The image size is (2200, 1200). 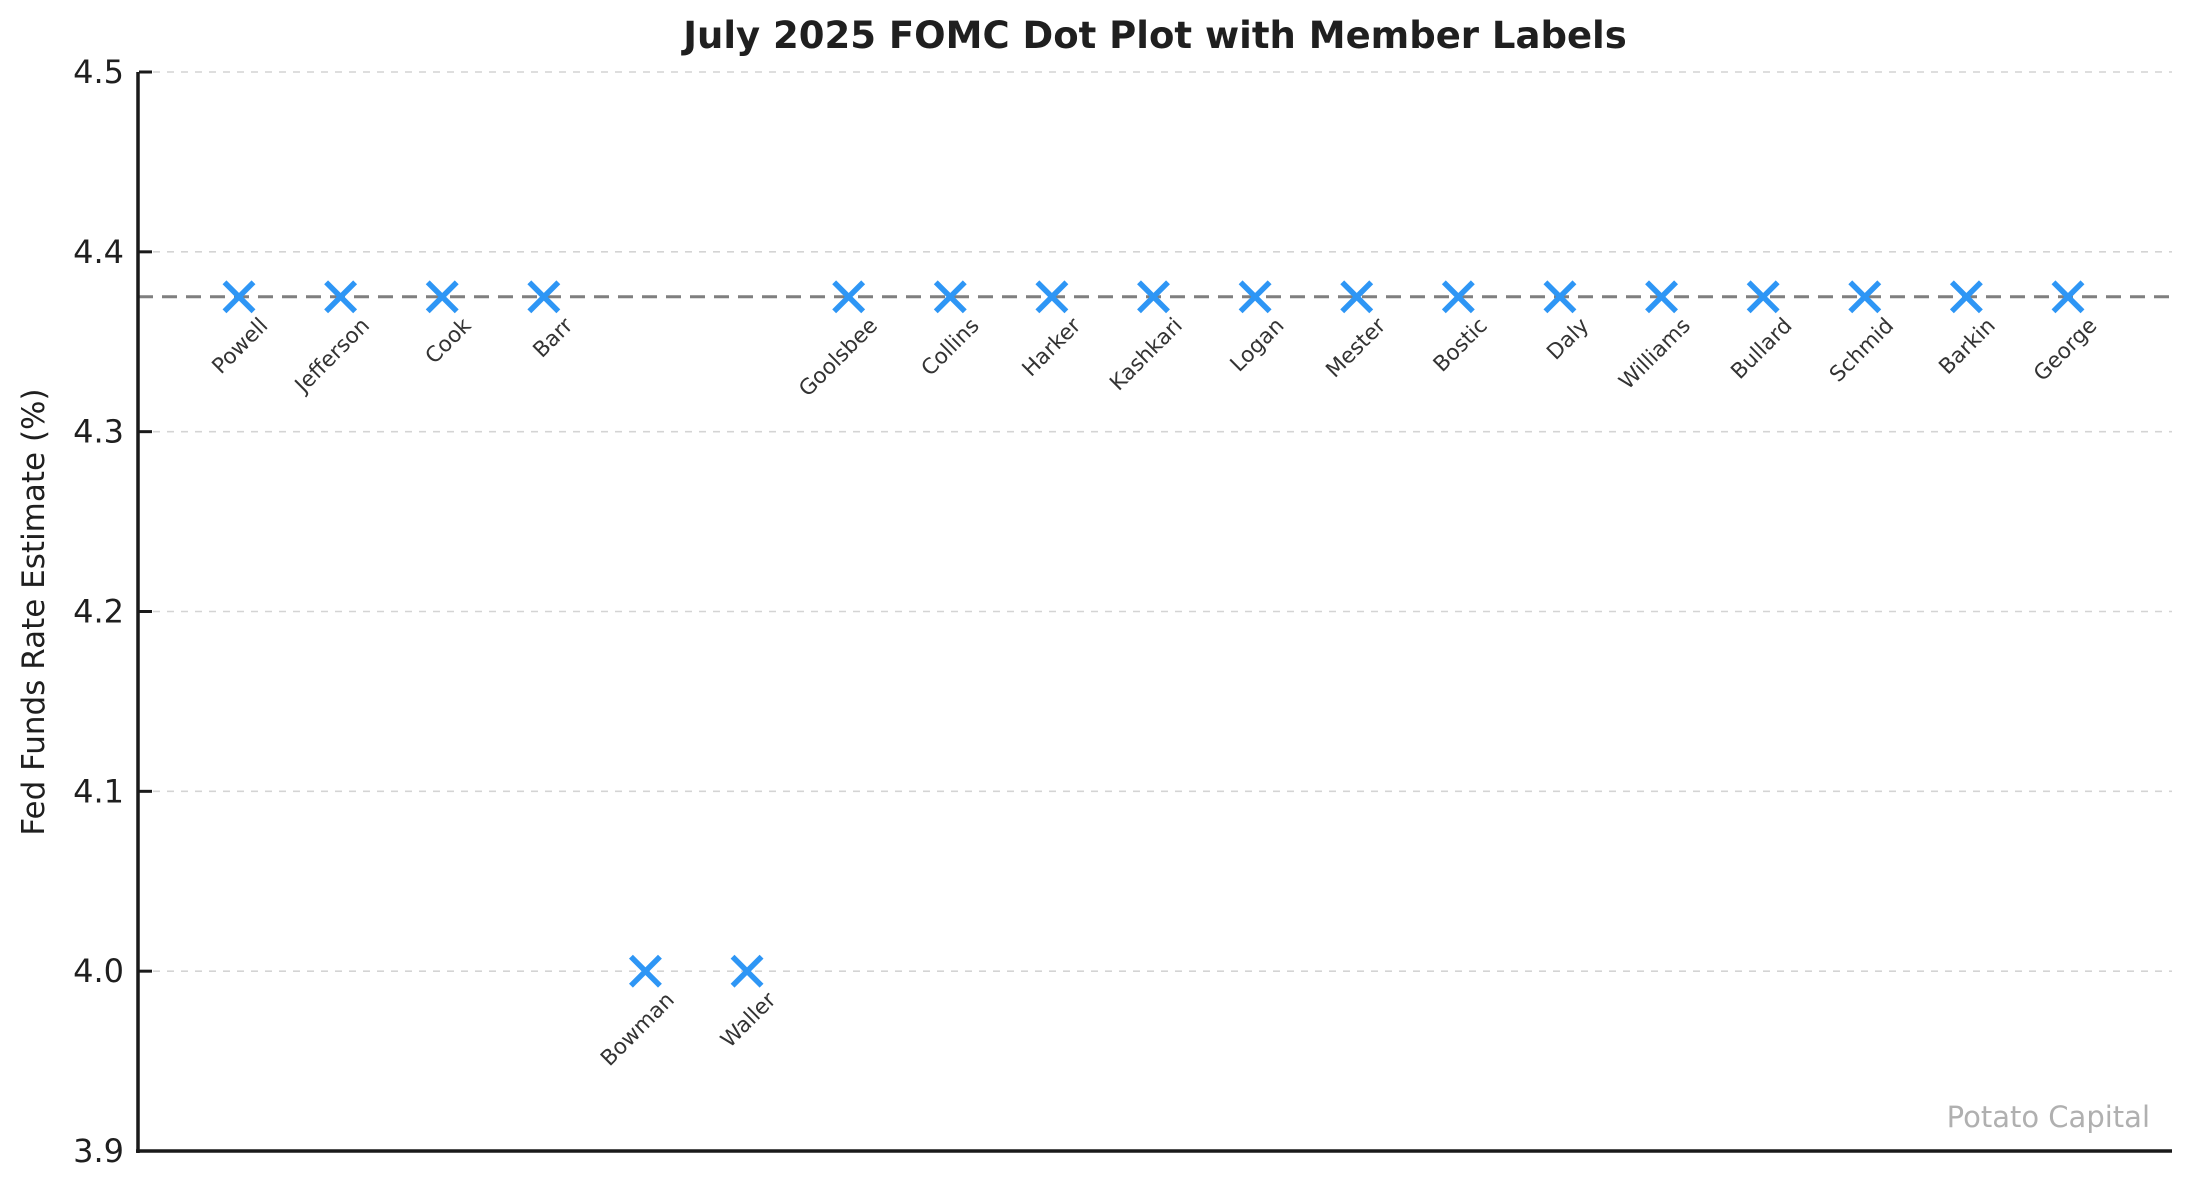 I want to click on member-label: Powell, so click(x=240, y=346).